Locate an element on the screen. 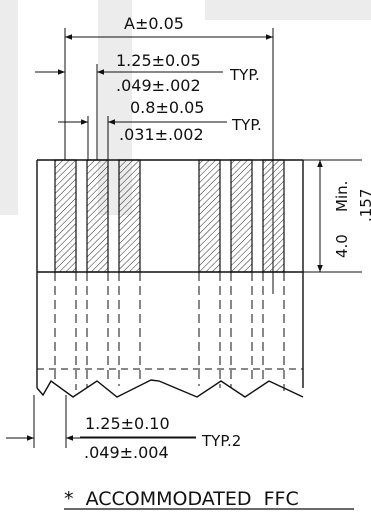 The image size is (371, 516). conductor-inch-label: .031±.002 is located at coordinates (161, 134).